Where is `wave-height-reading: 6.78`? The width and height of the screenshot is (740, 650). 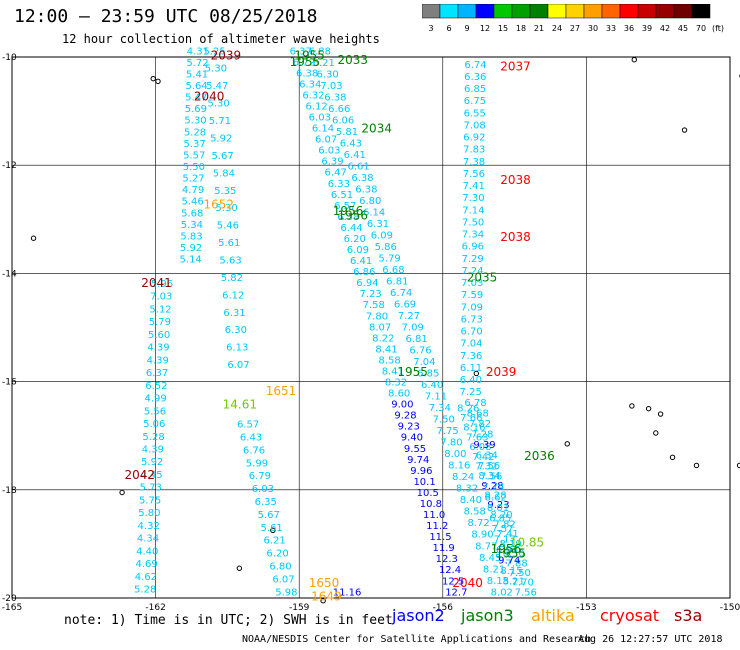
wave-height-reading: 6.78 is located at coordinates (475, 403).